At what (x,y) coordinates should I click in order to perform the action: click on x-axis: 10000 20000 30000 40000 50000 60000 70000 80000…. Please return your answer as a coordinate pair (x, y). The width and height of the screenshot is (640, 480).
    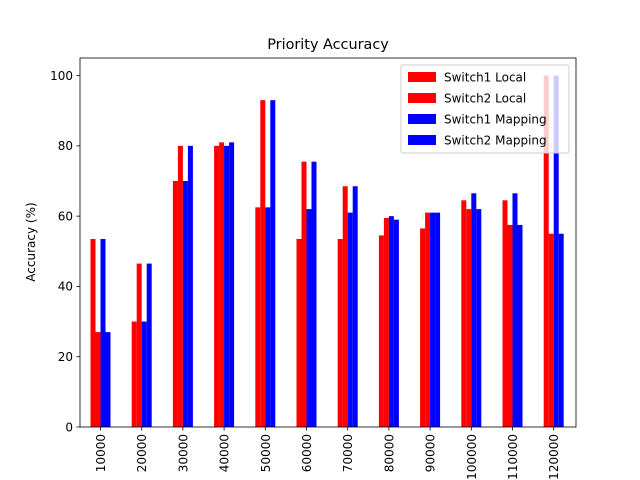
    Looking at the image, I should click on (327, 453).